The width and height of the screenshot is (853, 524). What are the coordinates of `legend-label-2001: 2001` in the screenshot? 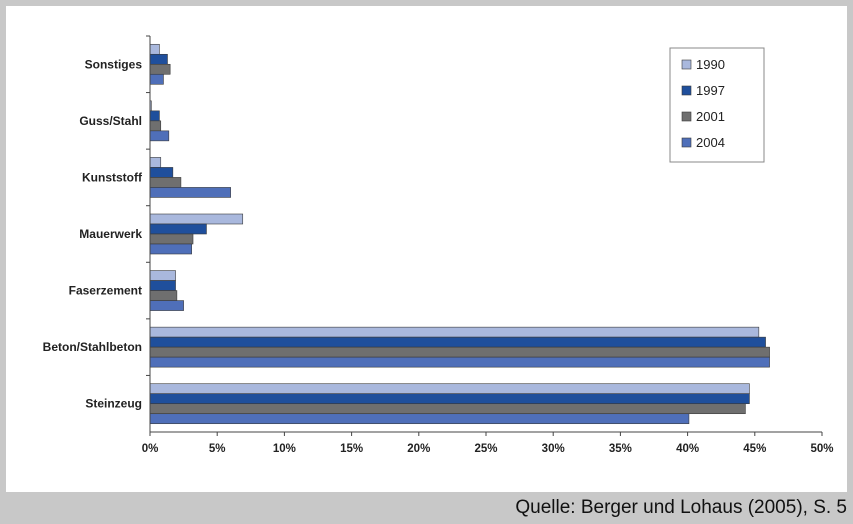 It's located at (710, 116).